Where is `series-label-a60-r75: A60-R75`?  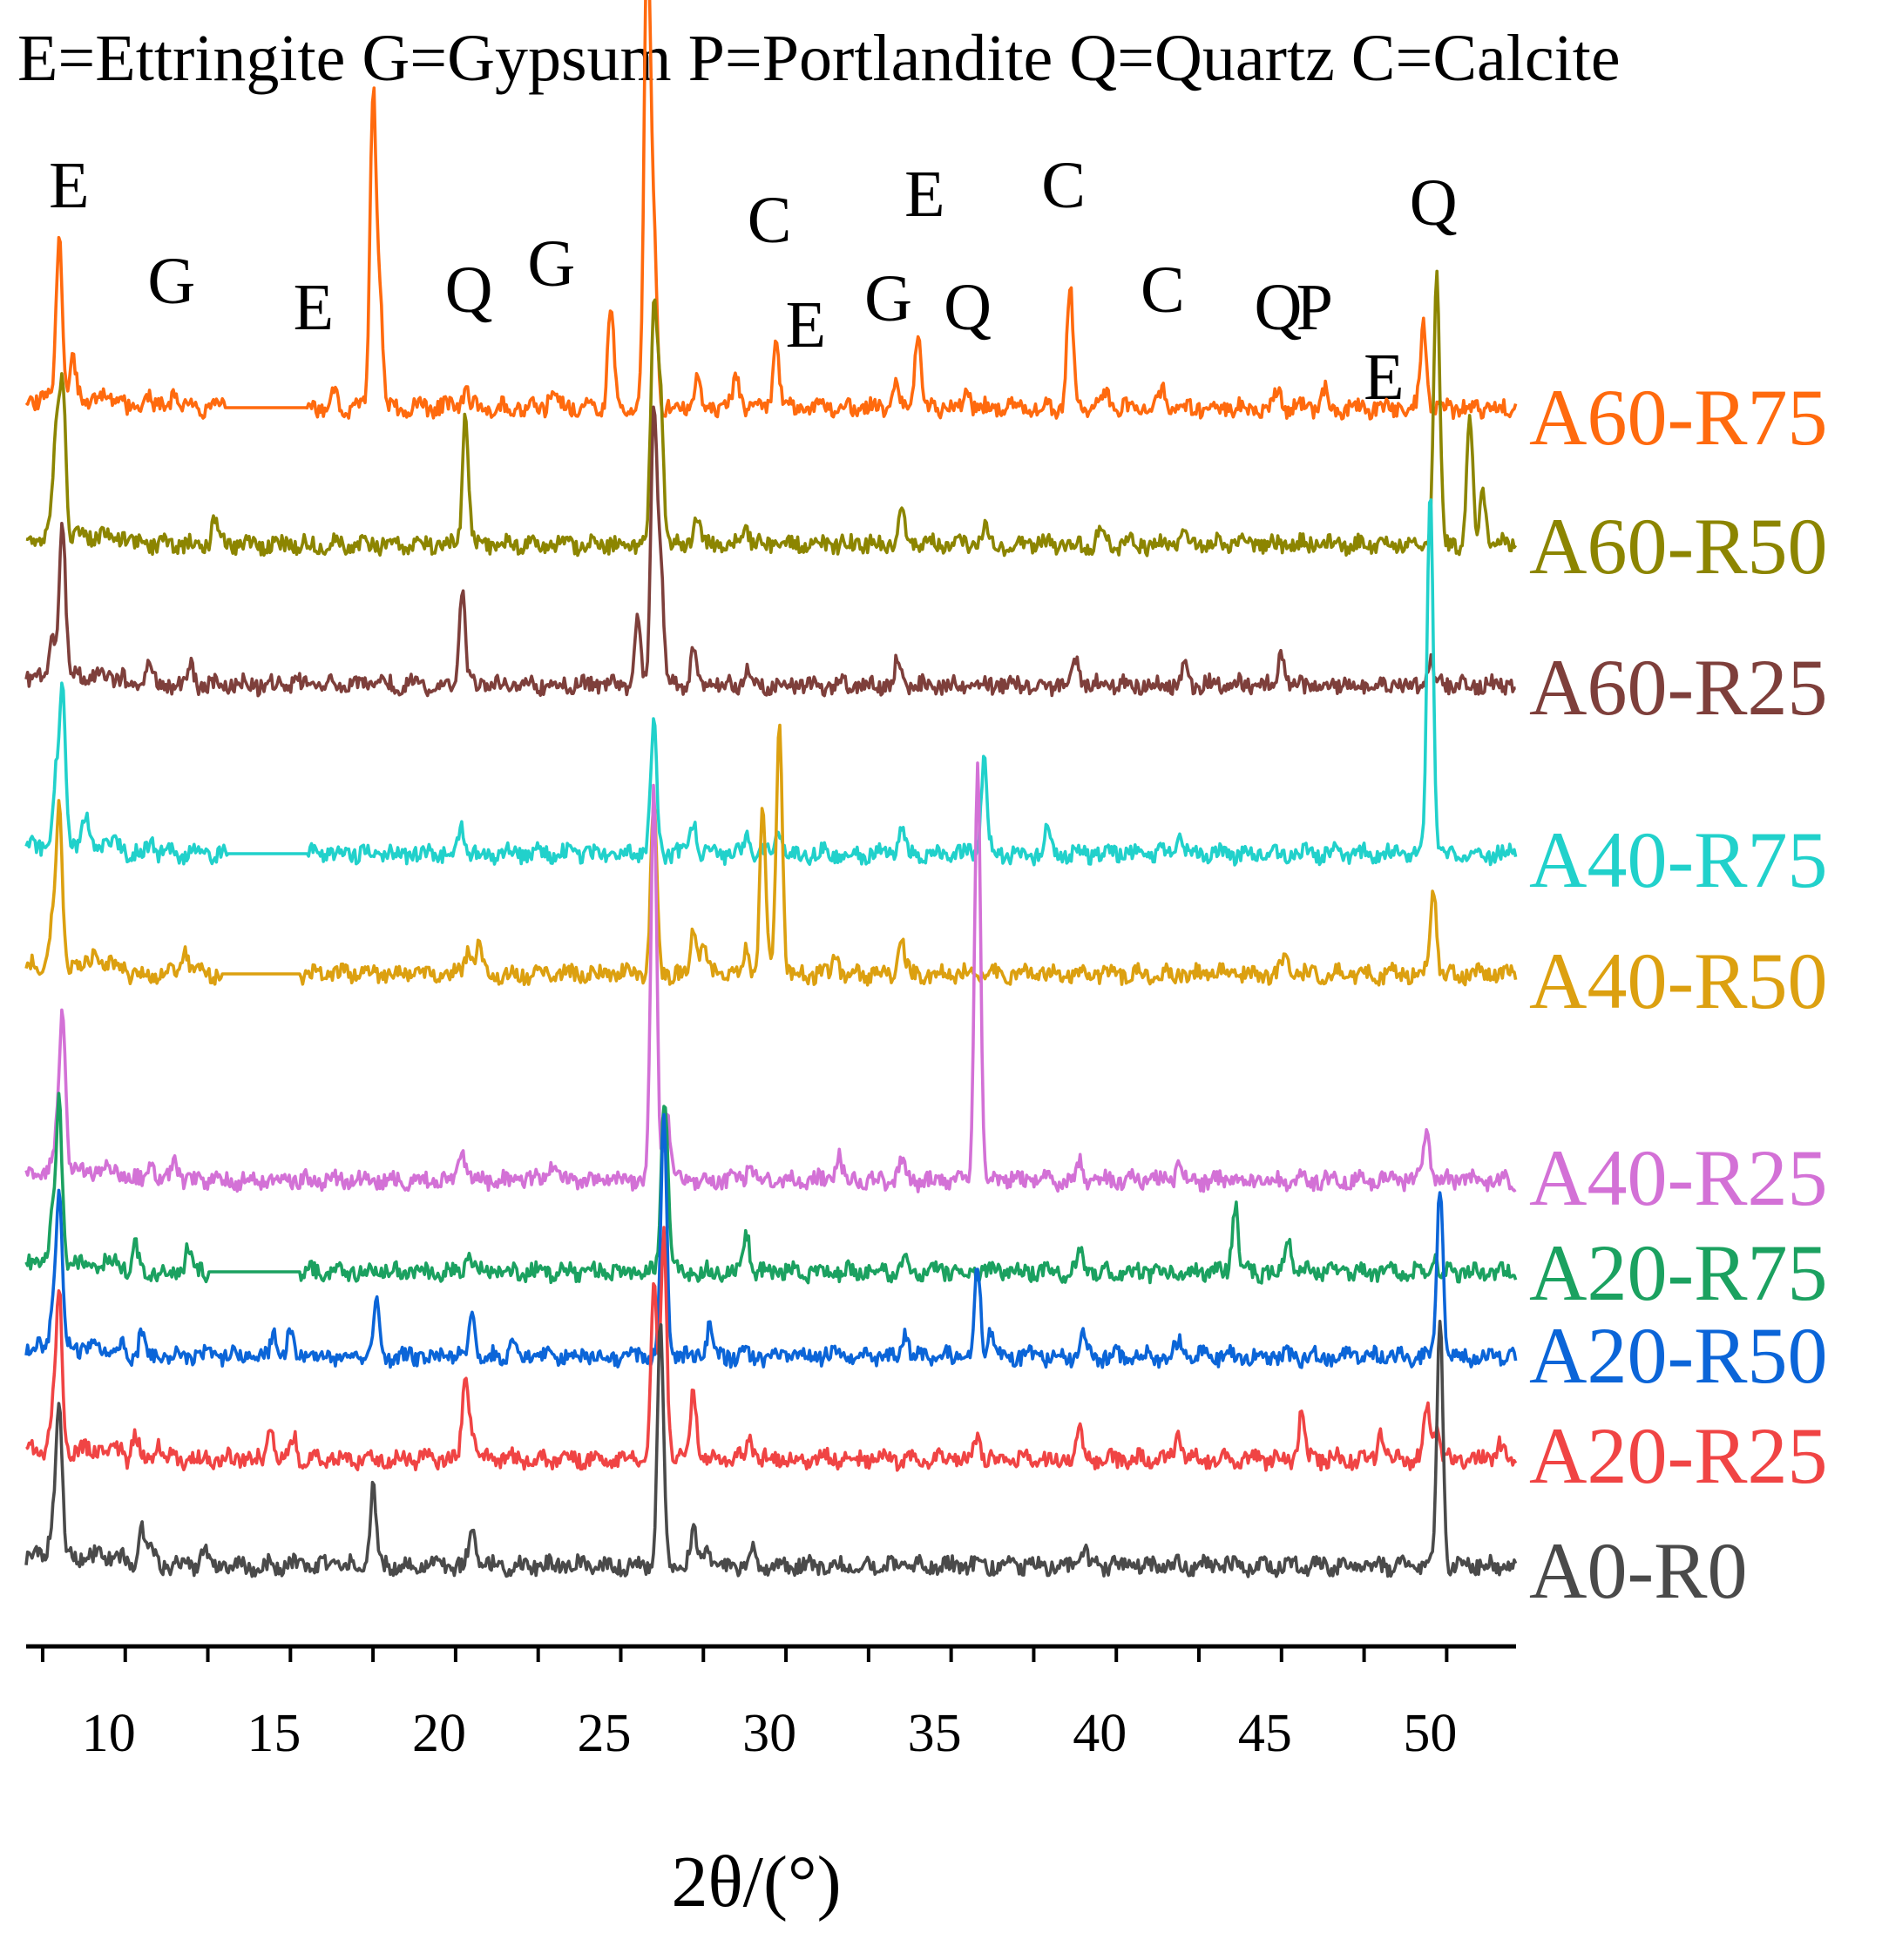 series-label-a60-r75: A60-R75 is located at coordinates (1678, 417).